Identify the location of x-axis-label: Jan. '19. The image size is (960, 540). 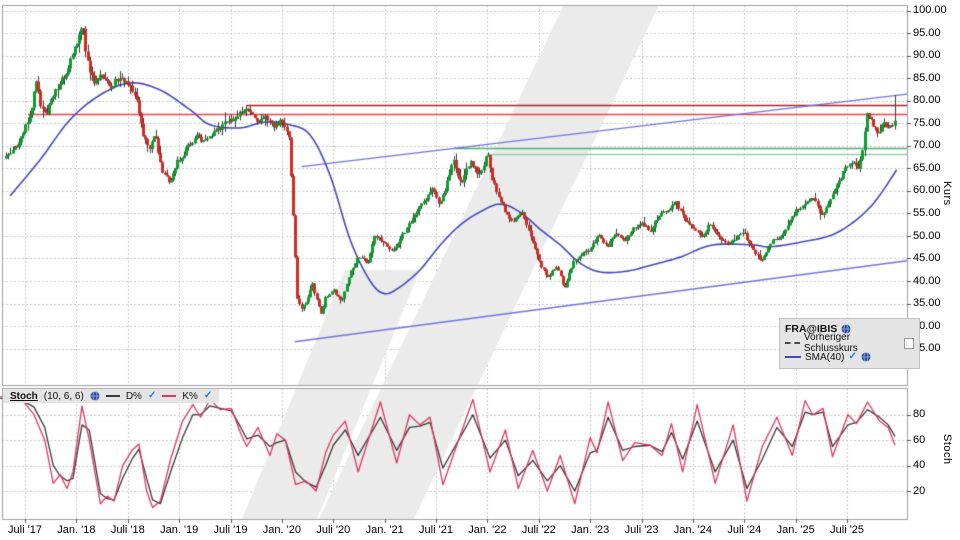
(179, 530).